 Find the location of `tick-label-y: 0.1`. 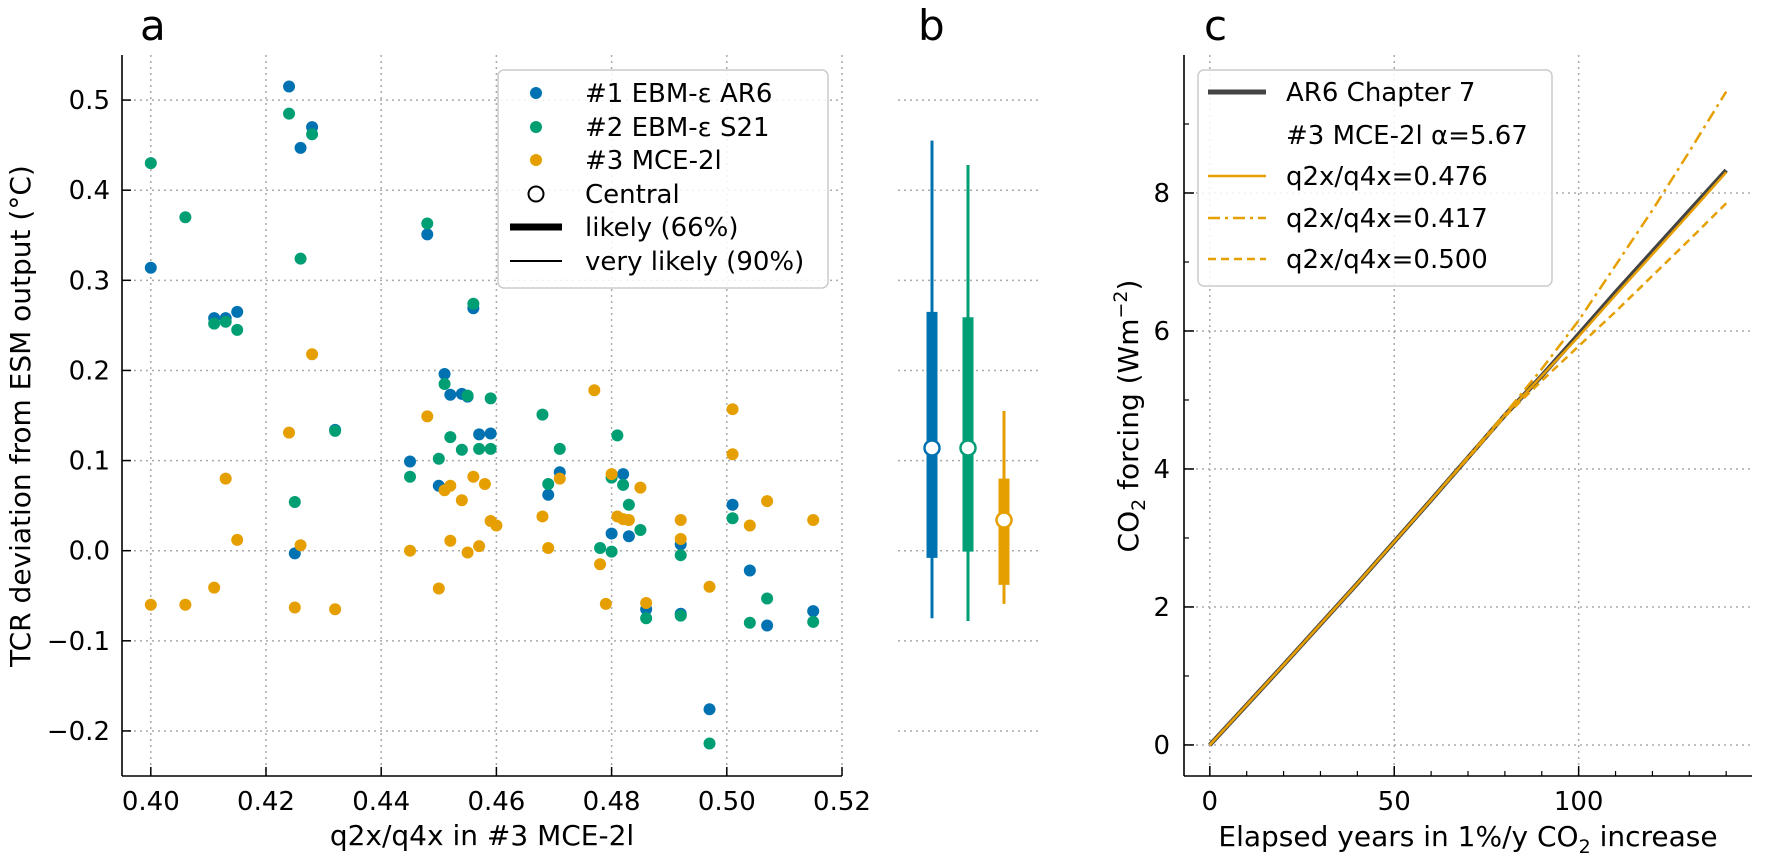

tick-label-y: 0.1 is located at coordinates (89, 462).